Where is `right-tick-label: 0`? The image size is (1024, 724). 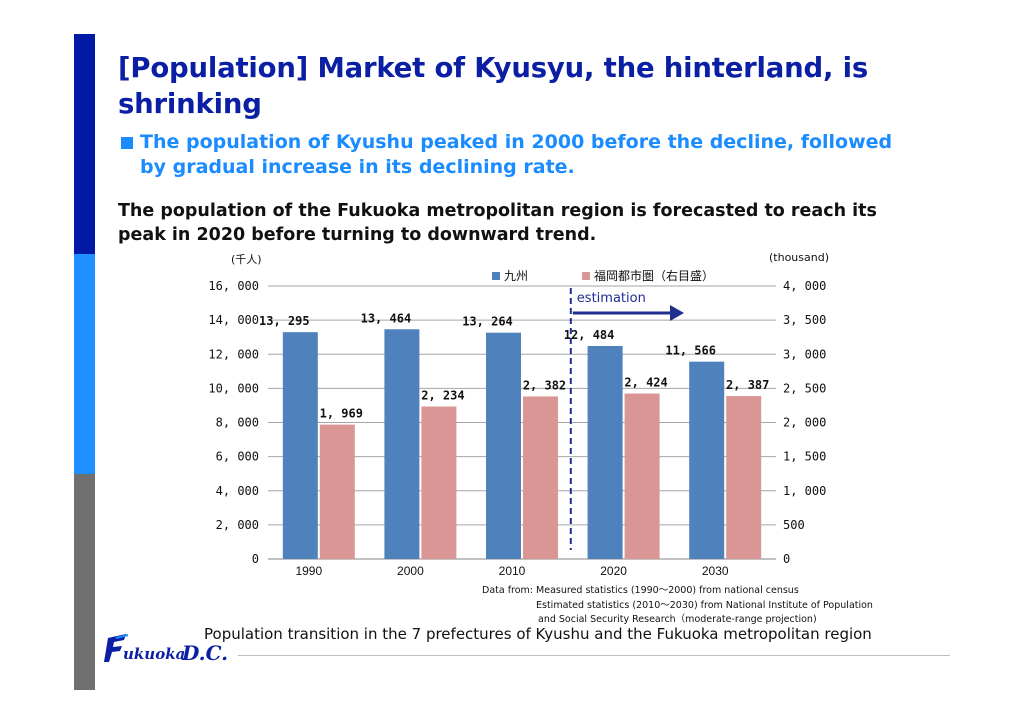
right-tick-label: 0 is located at coordinates (786, 559).